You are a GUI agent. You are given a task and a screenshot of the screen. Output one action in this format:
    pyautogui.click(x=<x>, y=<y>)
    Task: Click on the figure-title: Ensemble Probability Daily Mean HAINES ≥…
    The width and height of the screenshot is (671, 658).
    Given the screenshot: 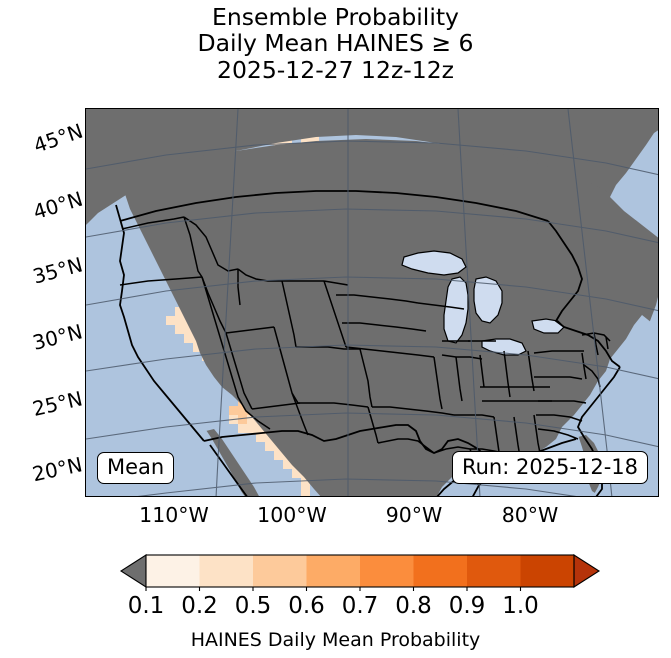 What is the action you would take?
    pyautogui.click(x=335, y=43)
    